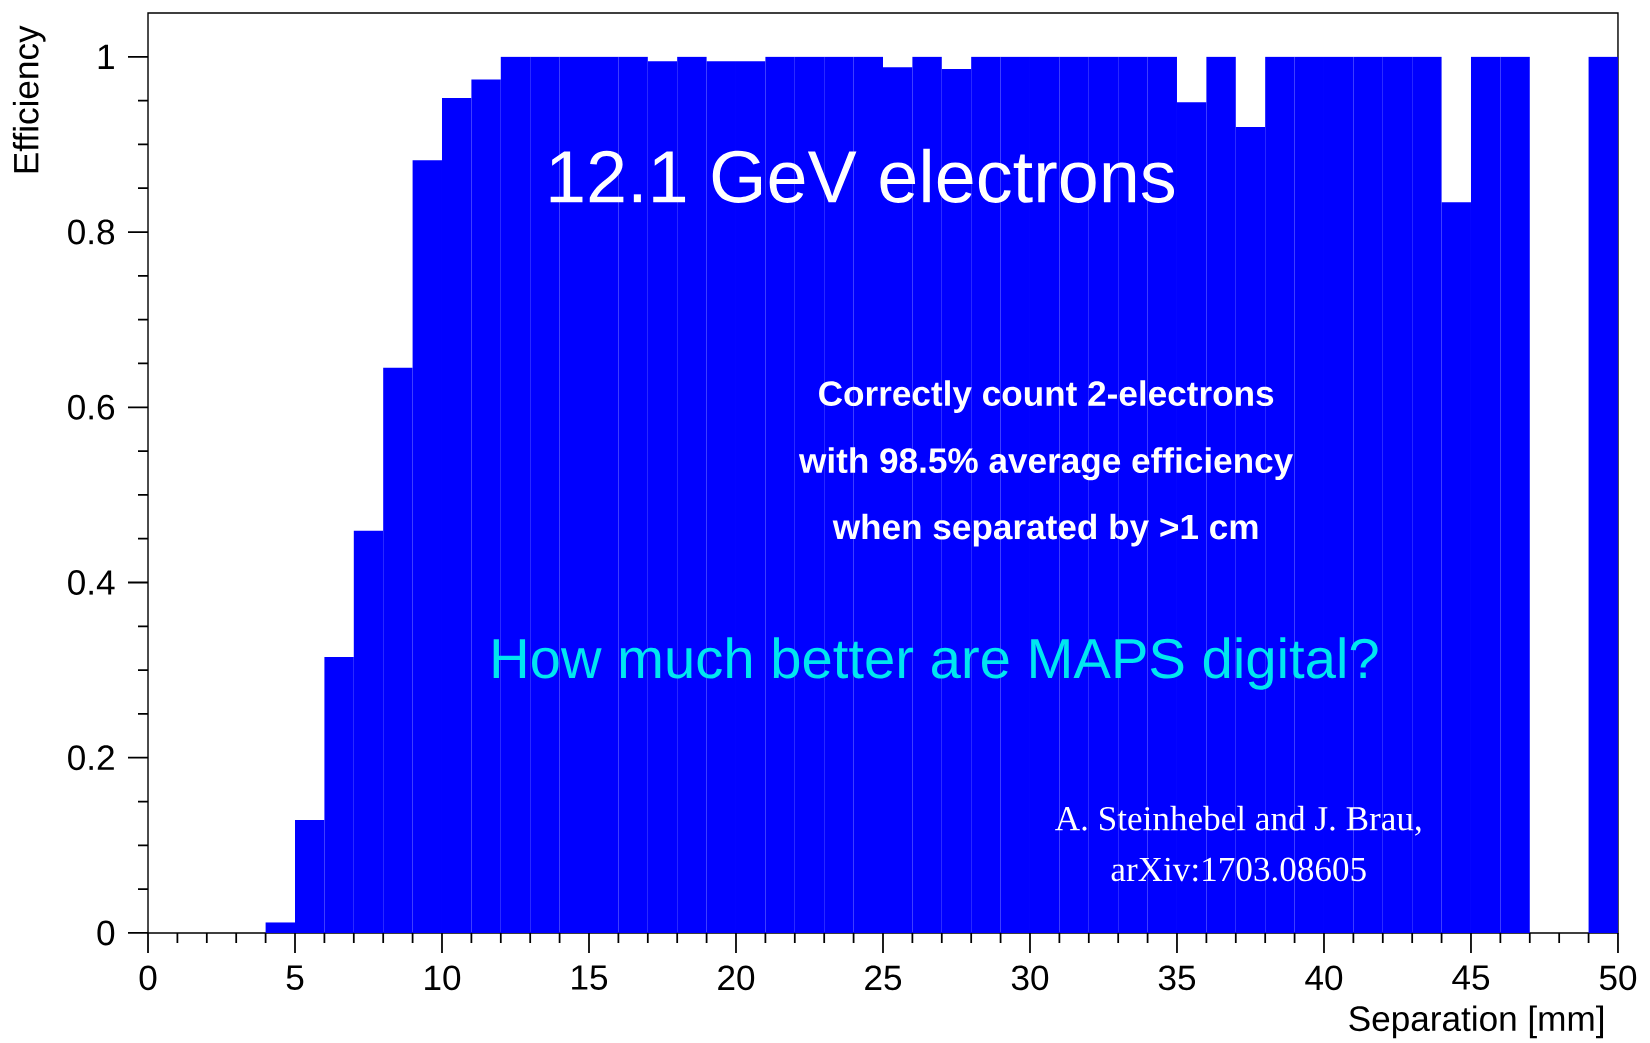 This screenshot has width=1650, height=1043. What do you see at coordinates (1046, 396) in the screenshot?
I see `annotation: Correctly count 2-electrons` at bounding box center [1046, 396].